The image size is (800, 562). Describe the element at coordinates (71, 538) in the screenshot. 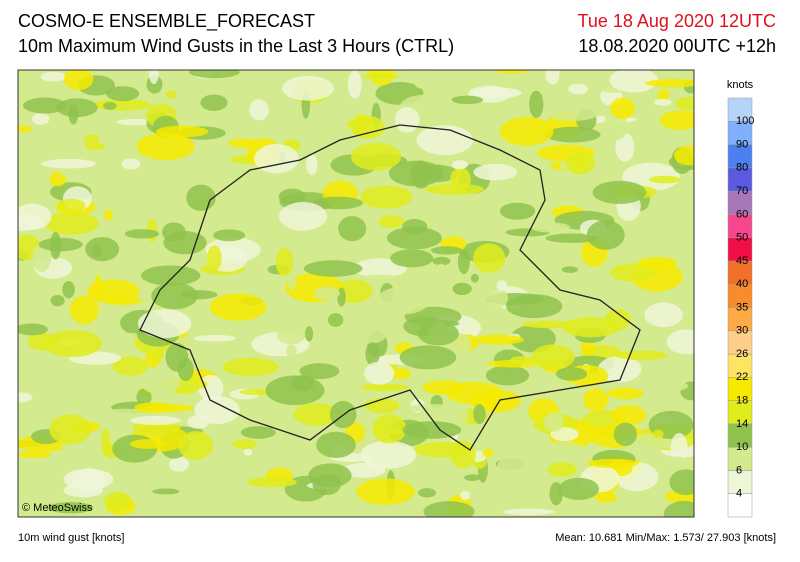

I see `variable-label: 10m wind gust [knots]` at that location.